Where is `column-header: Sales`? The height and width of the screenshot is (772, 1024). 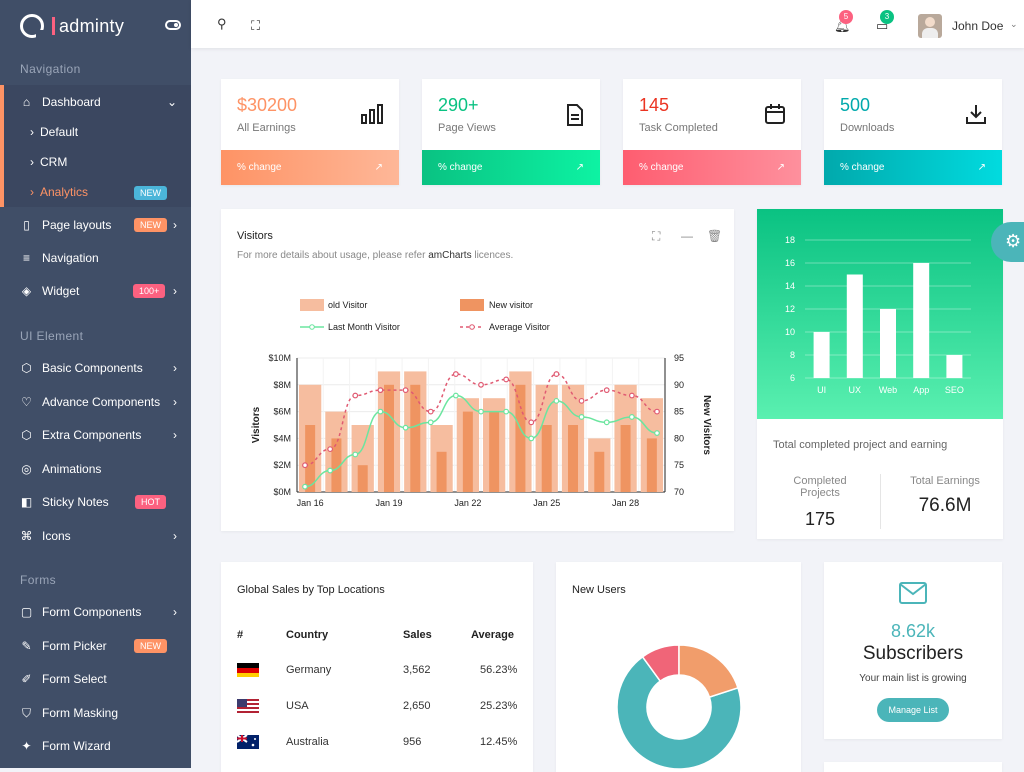
column-header: Sales is located at coordinates (417, 635).